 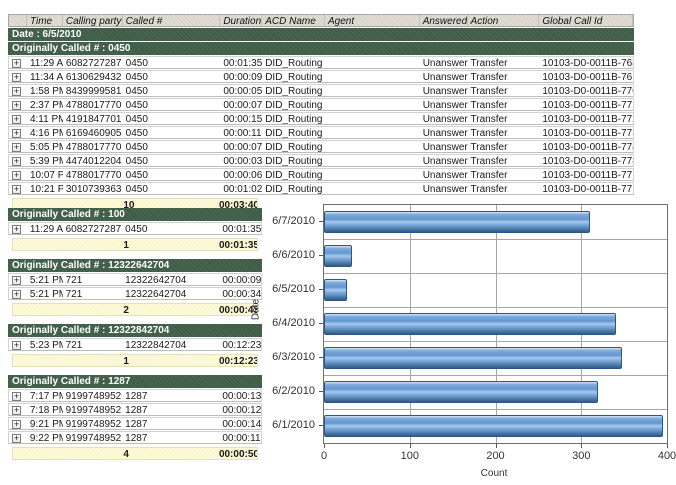 I want to click on y-axis-label: 6/4/2010, so click(x=293, y=323).